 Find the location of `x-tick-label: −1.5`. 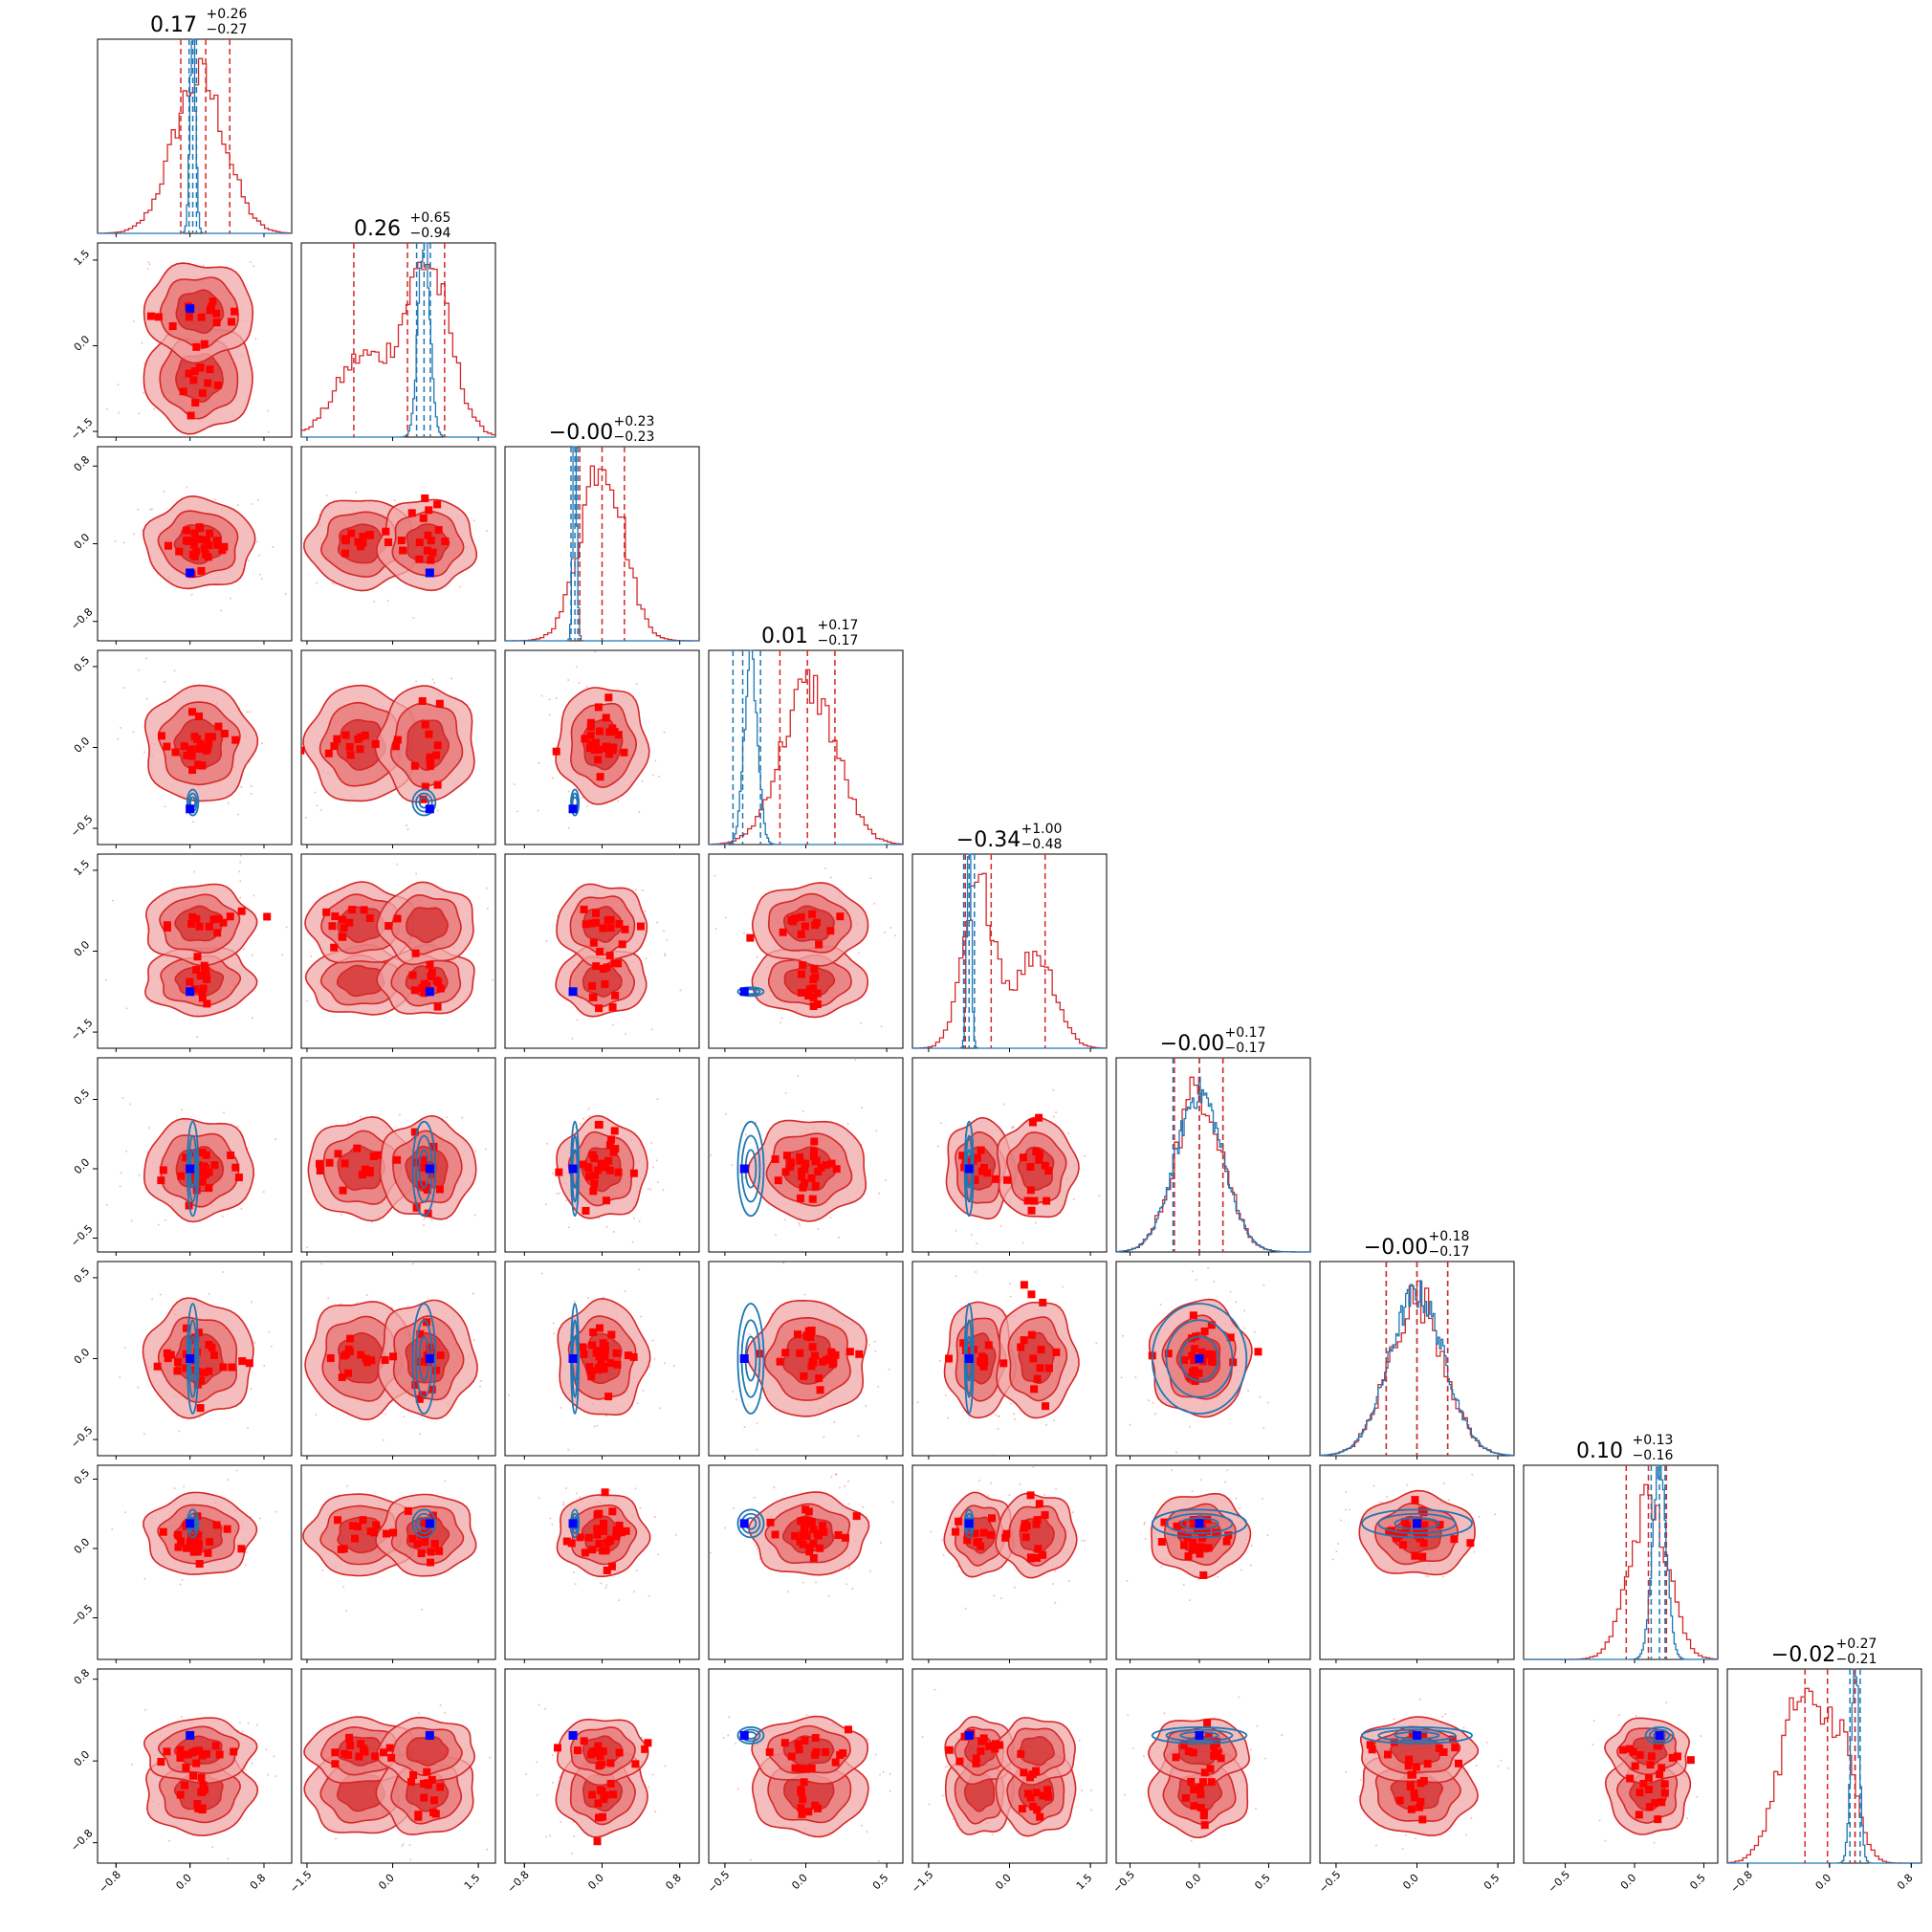

x-tick-label: −1.5 is located at coordinates (300, 1881).